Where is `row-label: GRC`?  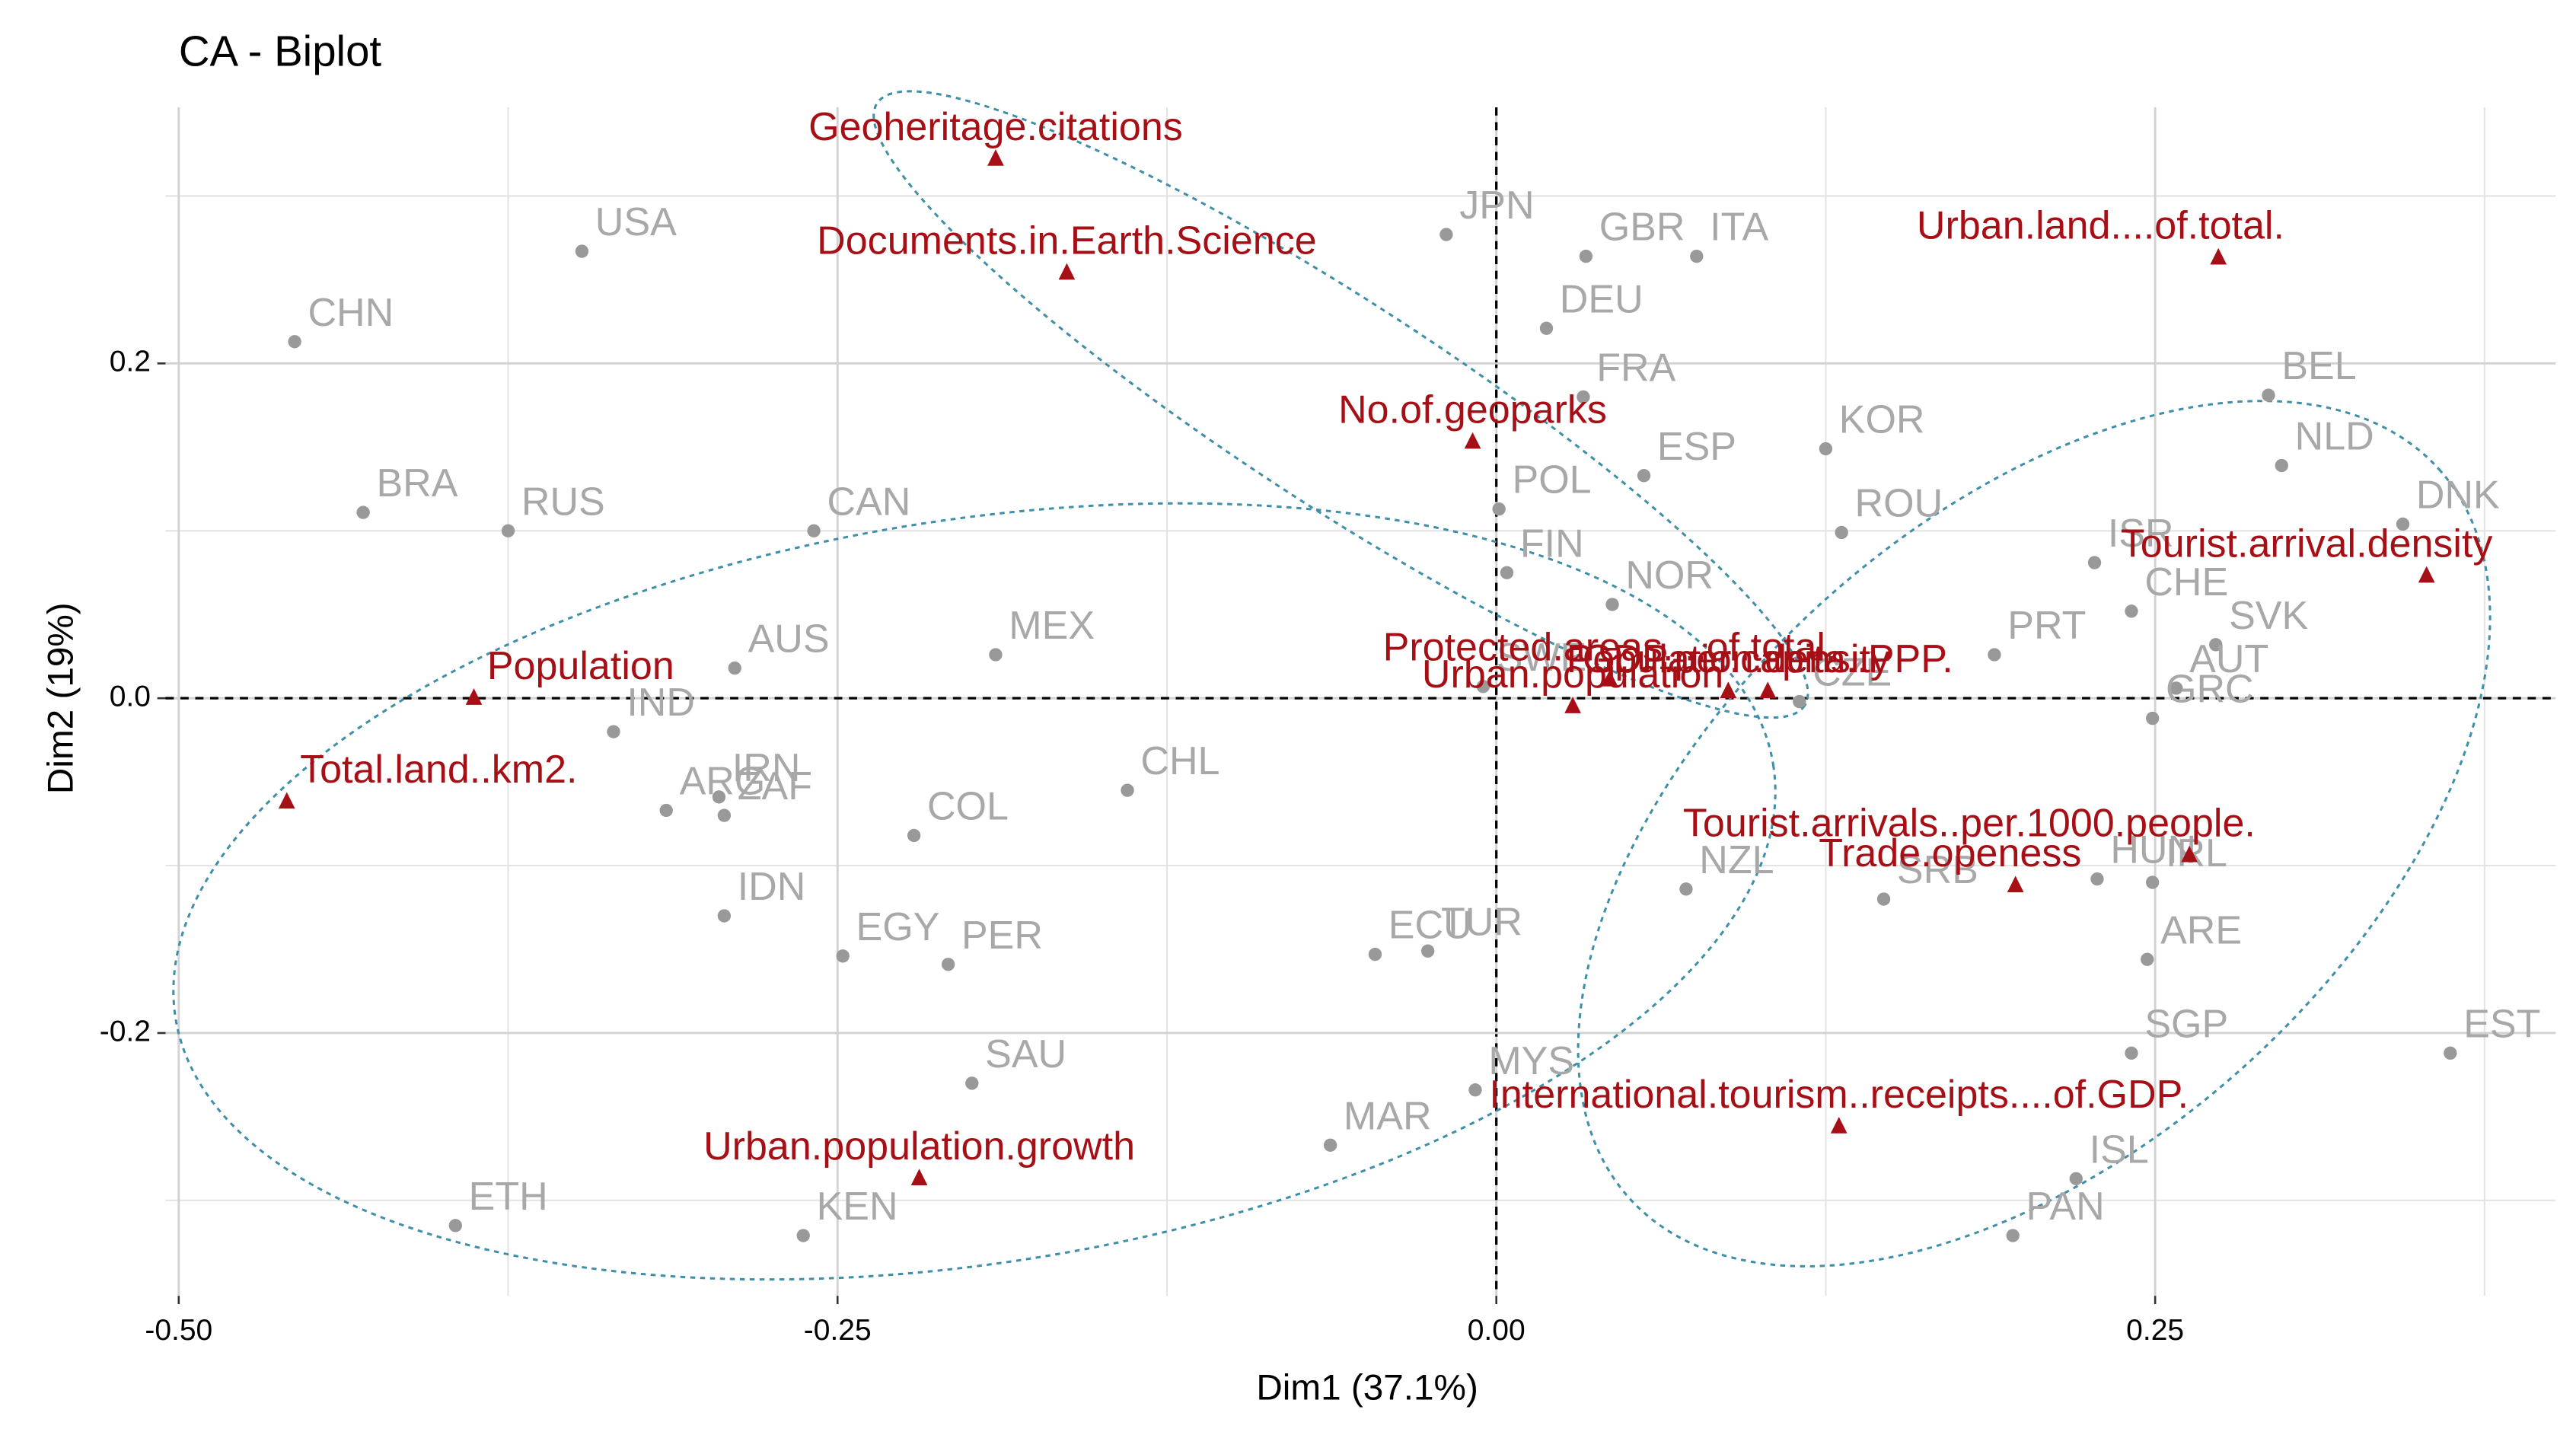
row-label: GRC is located at coordinates (2210, 690).